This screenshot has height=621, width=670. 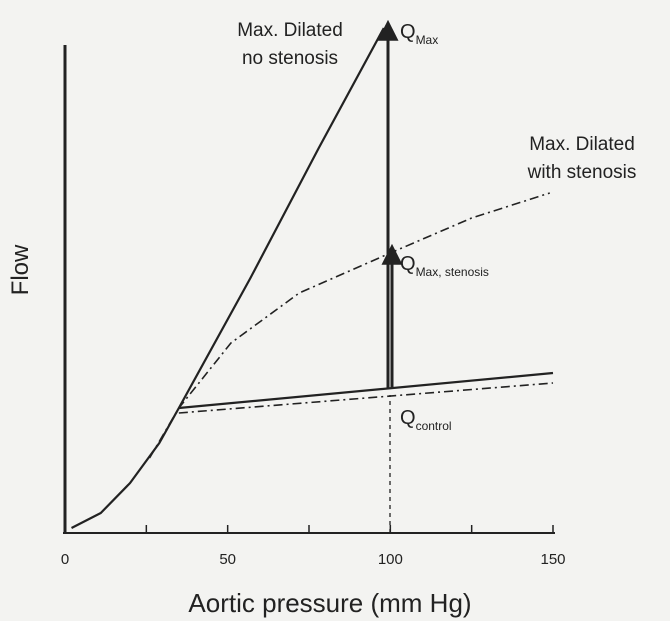 What do you see at coordinates (434, 426) in the screenshot?
I see `annotation-sub: control` at bounding box center [434, 426].